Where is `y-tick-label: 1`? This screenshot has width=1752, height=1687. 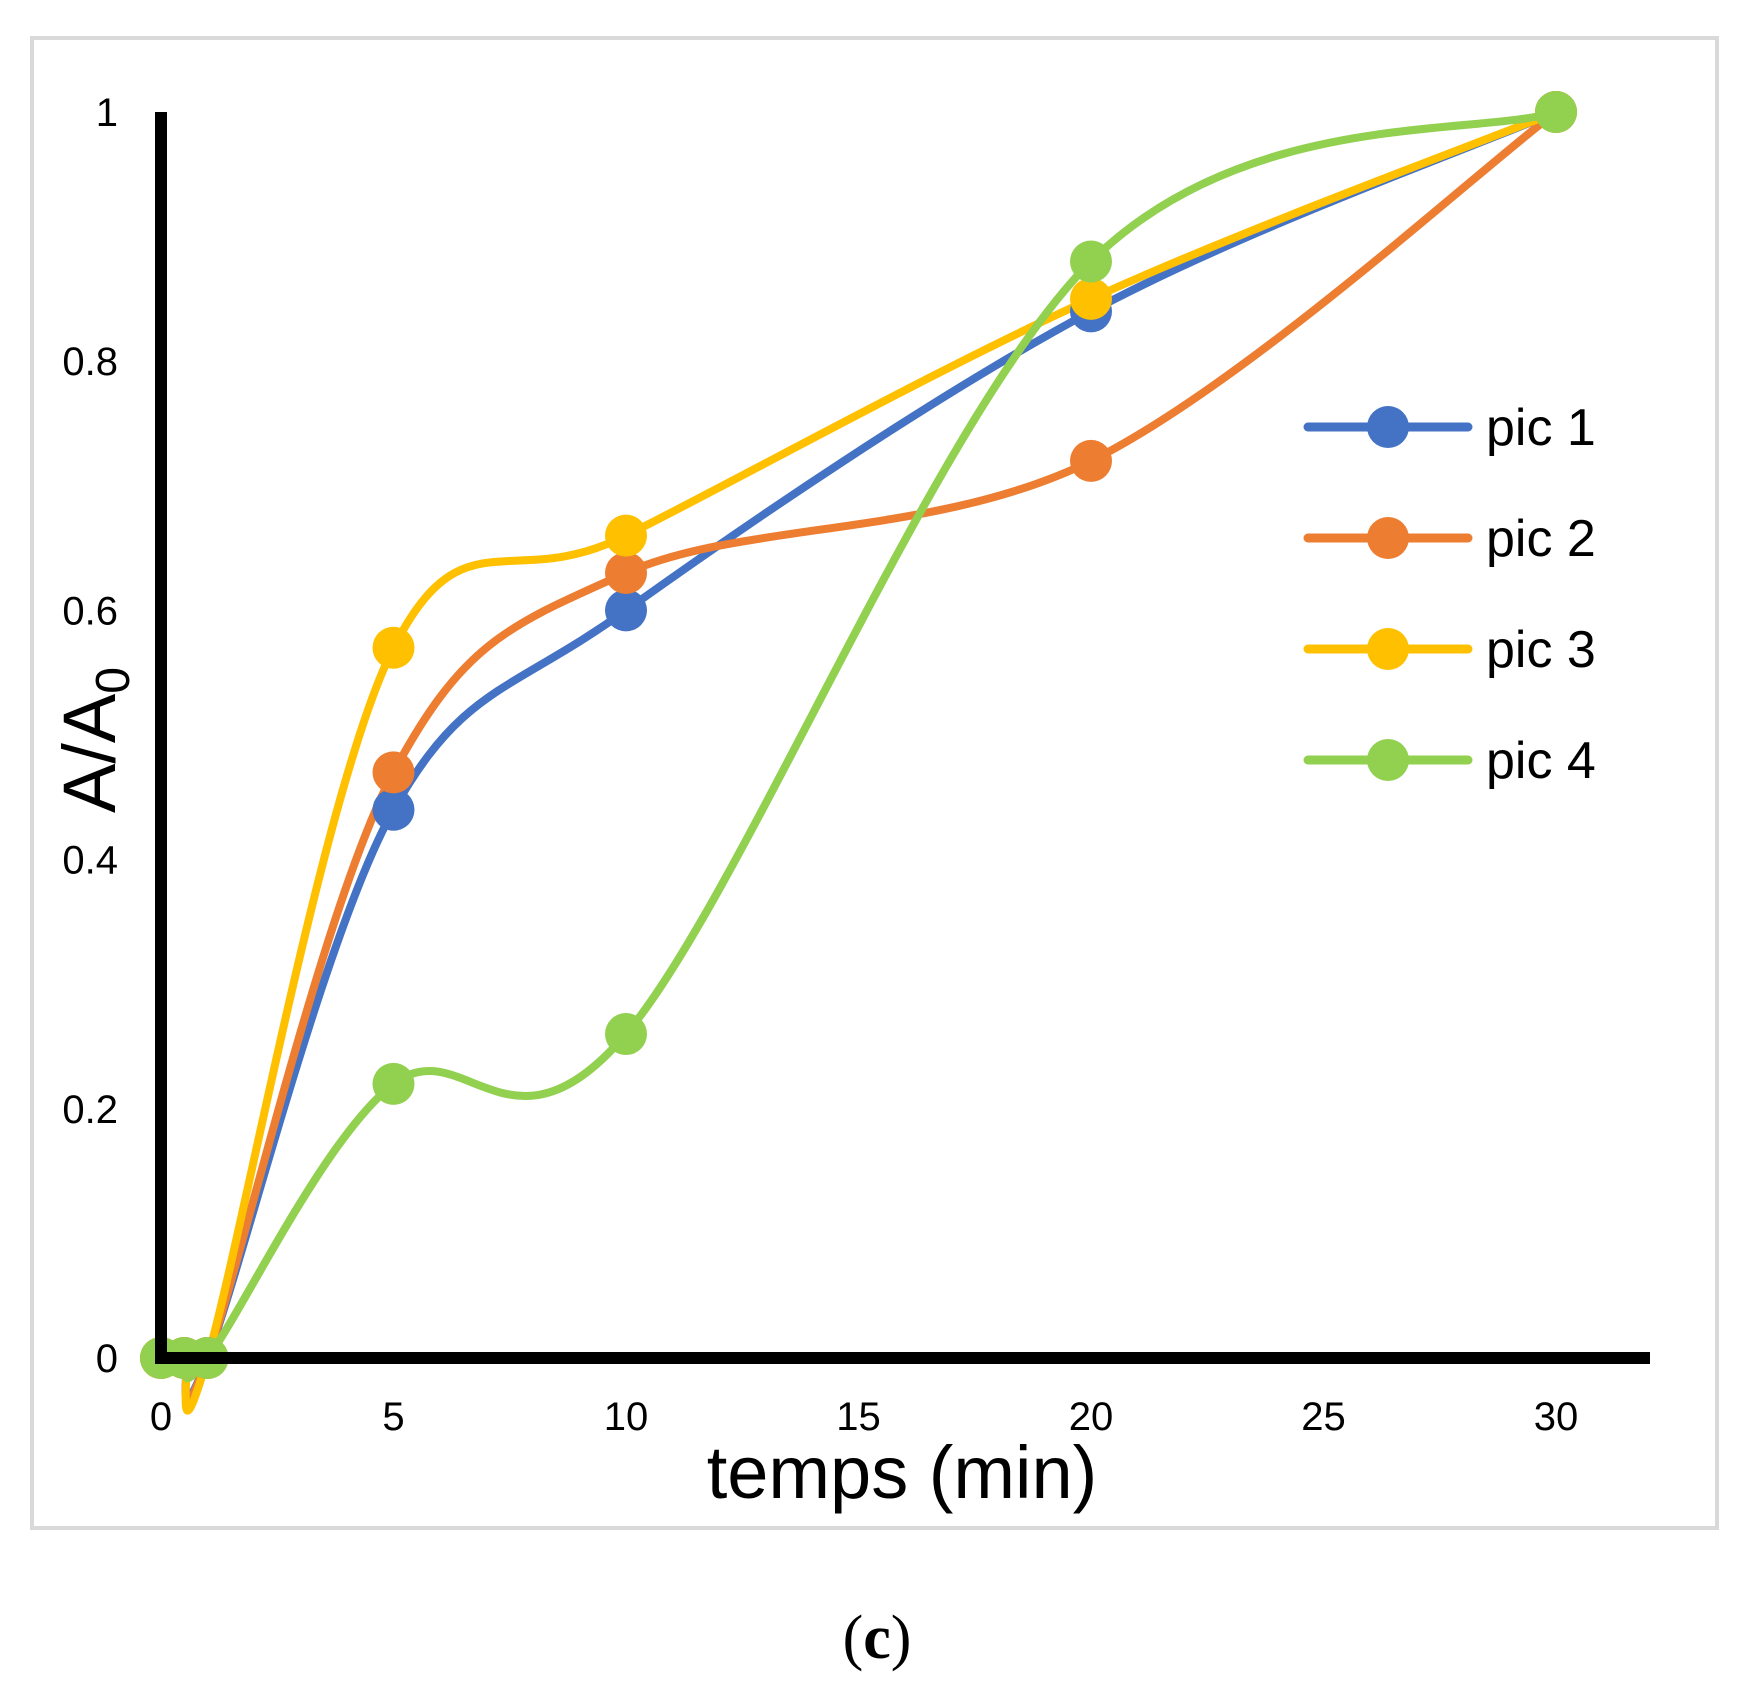
y-tick-label: 1 is located at coordinates (107, 113).